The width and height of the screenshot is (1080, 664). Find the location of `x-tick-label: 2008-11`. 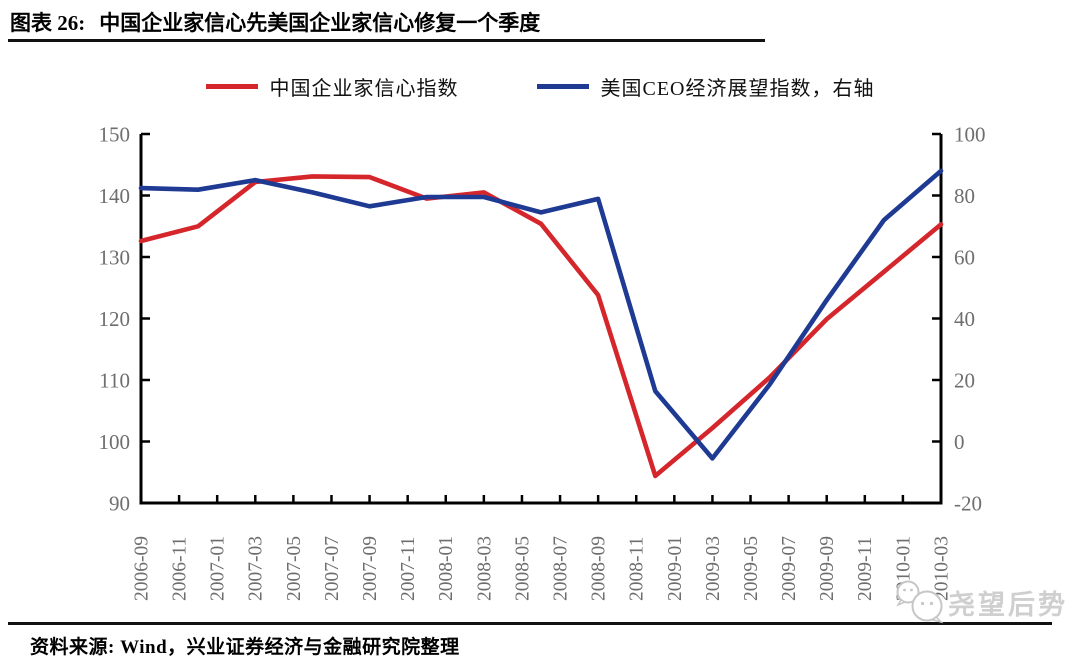

x-tick-label: 2008-11 is located at coordinates (637, 569).